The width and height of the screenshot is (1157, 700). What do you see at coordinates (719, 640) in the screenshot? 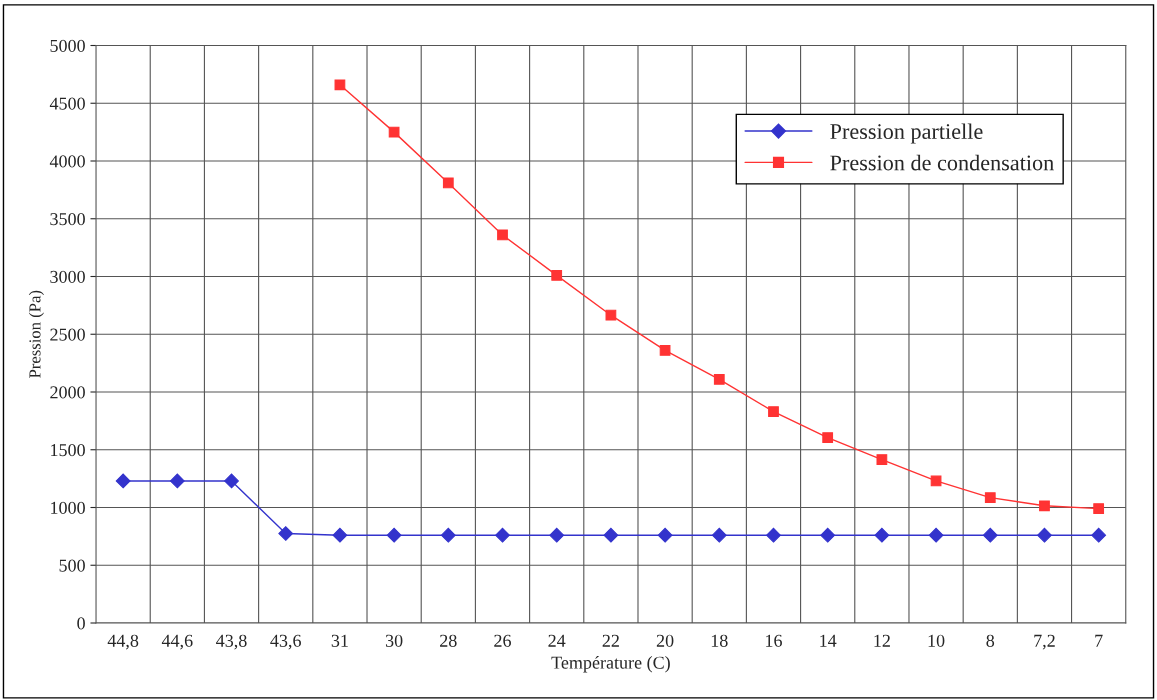
I see `x-tick-label: 18` at bounding box center [719, 640].